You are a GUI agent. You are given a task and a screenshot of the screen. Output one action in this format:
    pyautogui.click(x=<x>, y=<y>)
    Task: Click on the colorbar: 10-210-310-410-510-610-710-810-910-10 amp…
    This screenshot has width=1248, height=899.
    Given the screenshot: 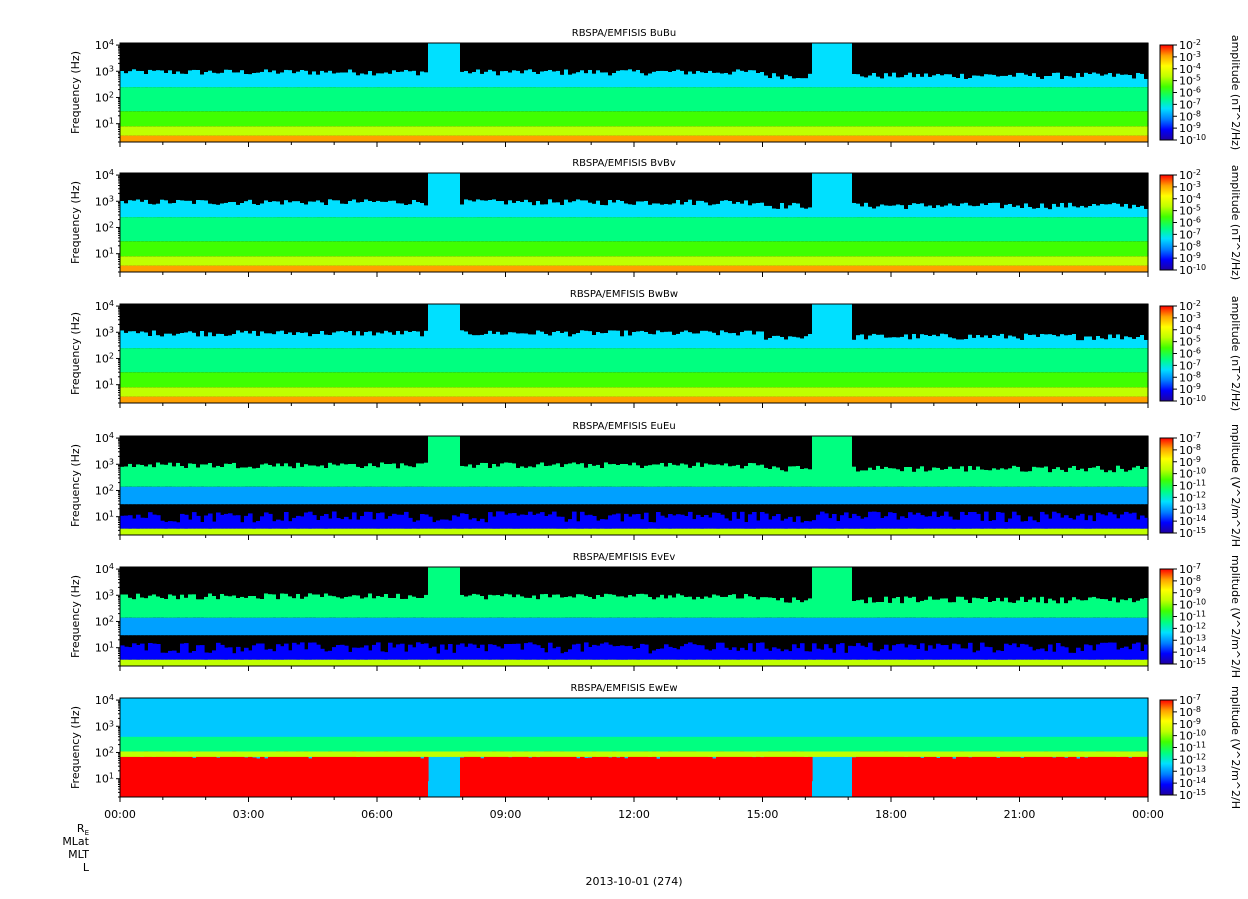 What is the action you would take?
    pyautogui.click(x=1200, y=222)
    